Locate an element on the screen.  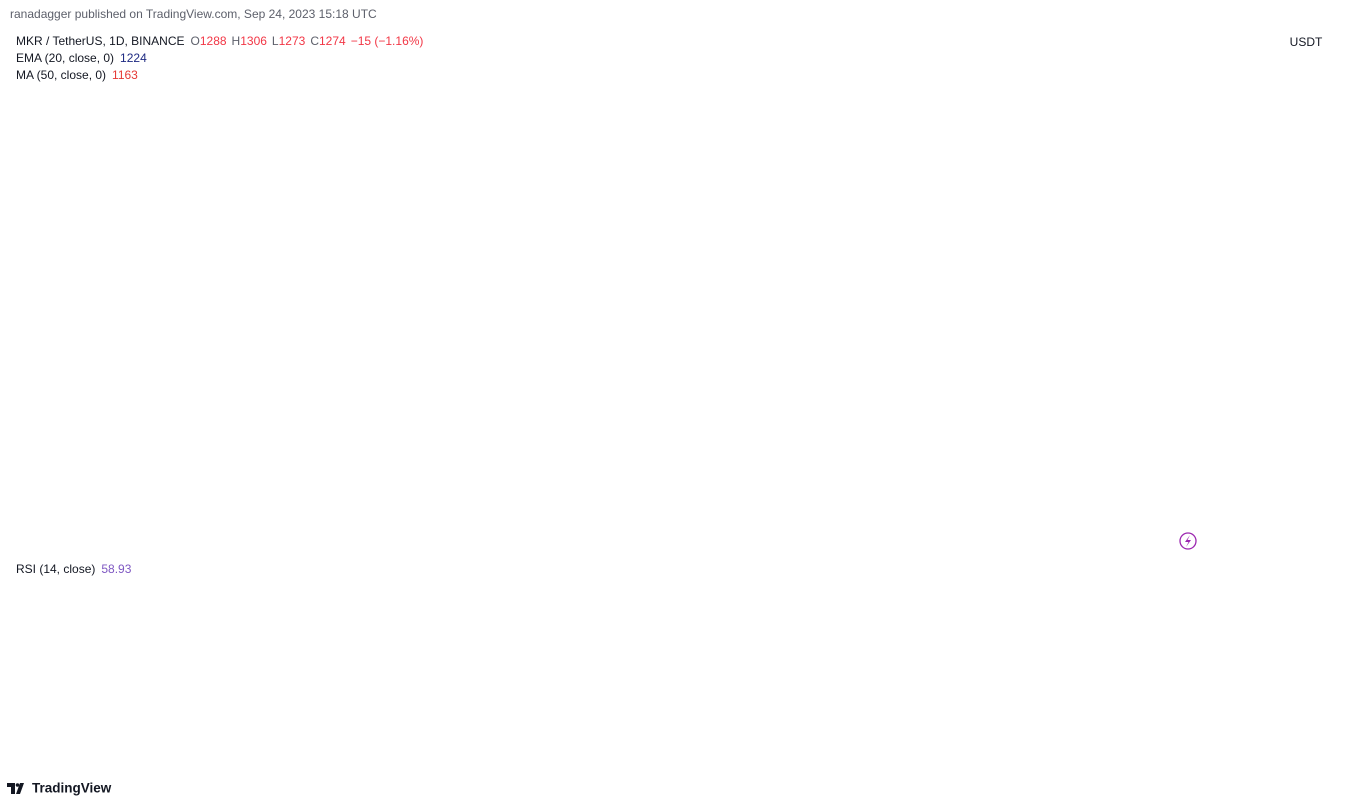
c-value: 1274 is located at coordinates (332, 41).